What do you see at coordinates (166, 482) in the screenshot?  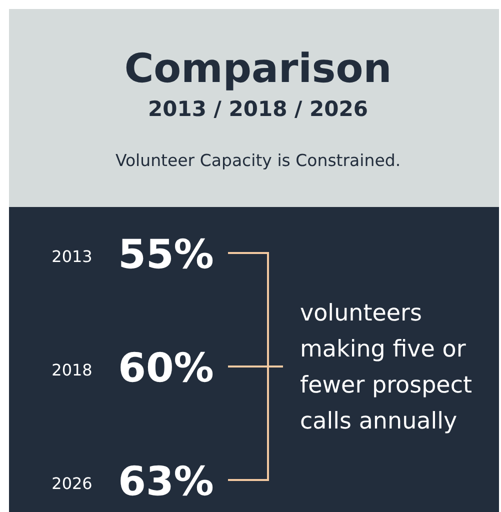 I see `data-label: 63%` at bounding box center [166, 482].